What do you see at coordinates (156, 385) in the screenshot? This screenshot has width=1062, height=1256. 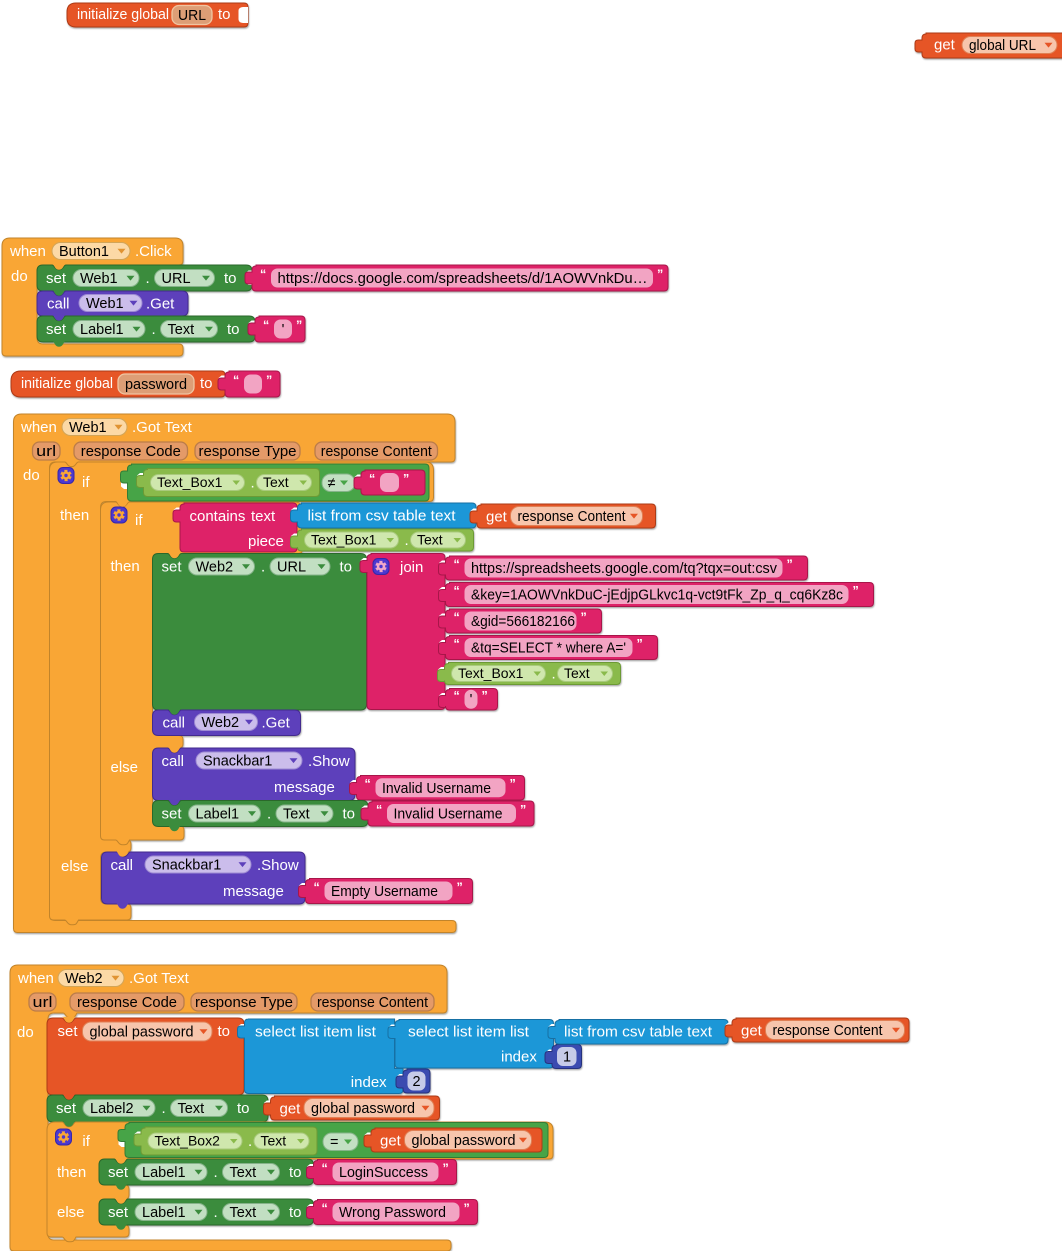 I see `svg-text: password` at bounding box center [156, 385].